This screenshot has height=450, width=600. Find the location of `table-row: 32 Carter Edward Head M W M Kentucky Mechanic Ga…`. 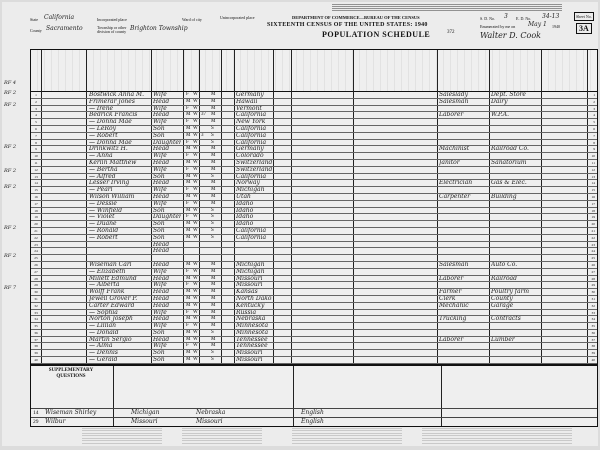

table-row: 32 Carter Edward Head M W M Kentucky Mechanic Ga… is located at coordinates (314, 306).